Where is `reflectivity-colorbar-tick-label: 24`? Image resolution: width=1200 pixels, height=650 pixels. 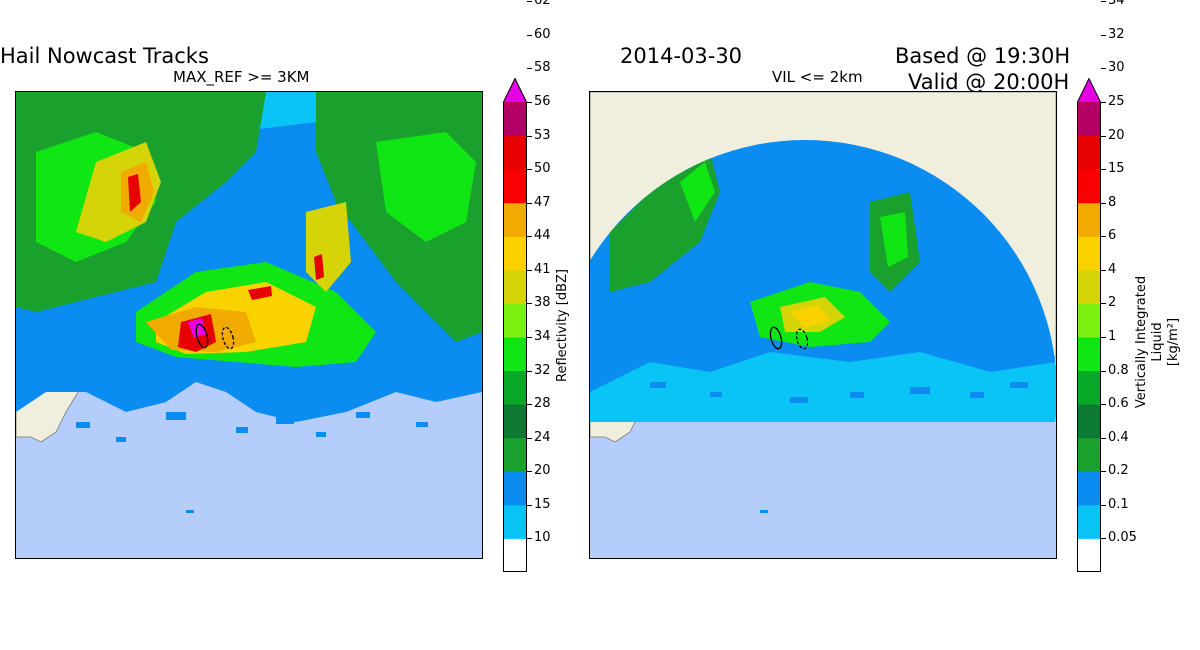 reflectivity-colorbar-tick-label: 24 is located at coordinates (542, 437).